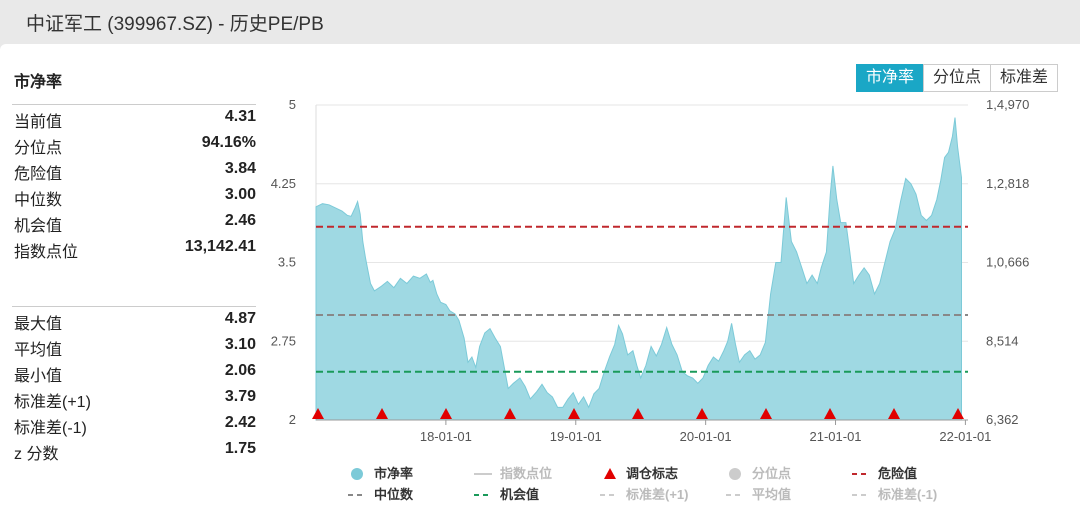  What do you see at coordinates (1007, 262) in the screenshot?
I see `y-right-tick-label: 1,0,666` at bounding box center [1007, 262].